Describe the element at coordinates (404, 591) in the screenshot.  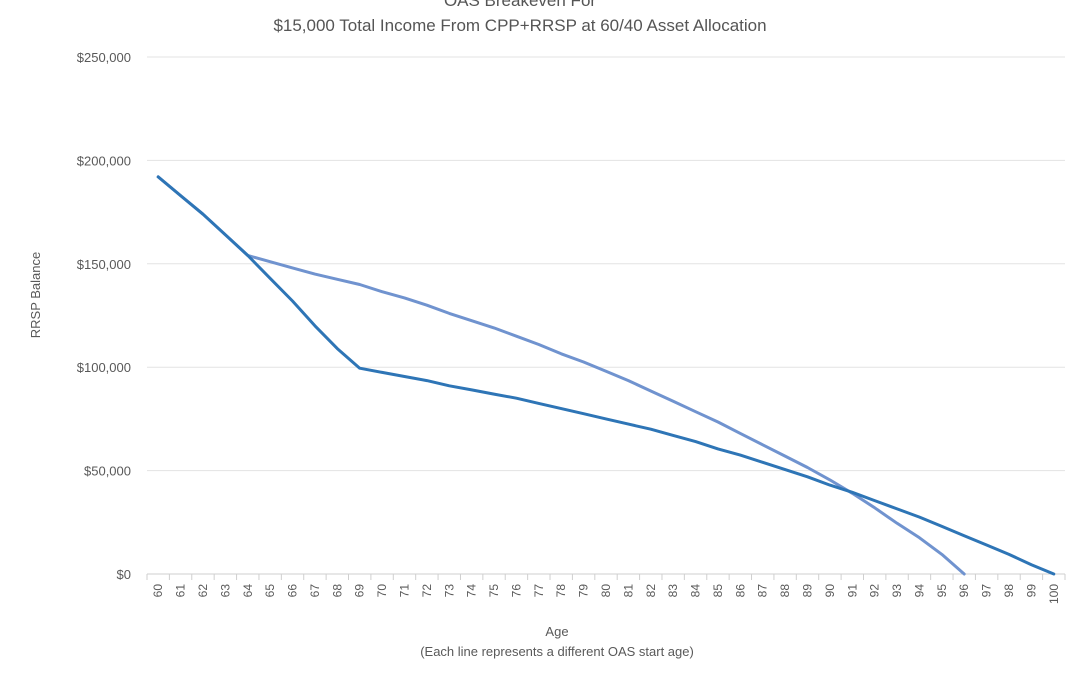
I see `x-tick-label: 71` at that location.